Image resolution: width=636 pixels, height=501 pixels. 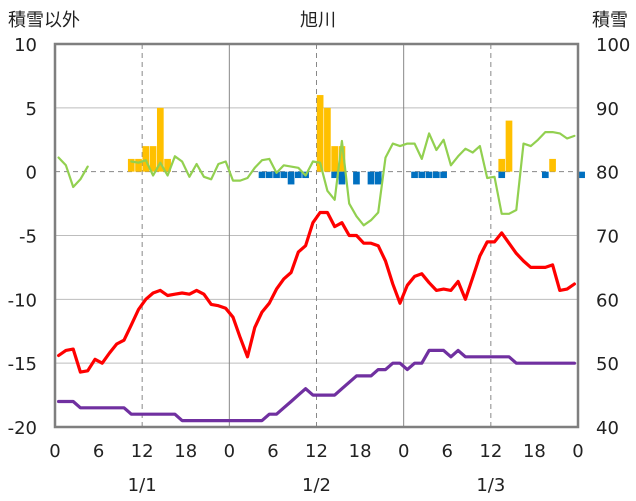 What do you see at coordinates (490, 485) in the screenshot?
I see `day-label: 1/3` at bounding box center [490, 485].